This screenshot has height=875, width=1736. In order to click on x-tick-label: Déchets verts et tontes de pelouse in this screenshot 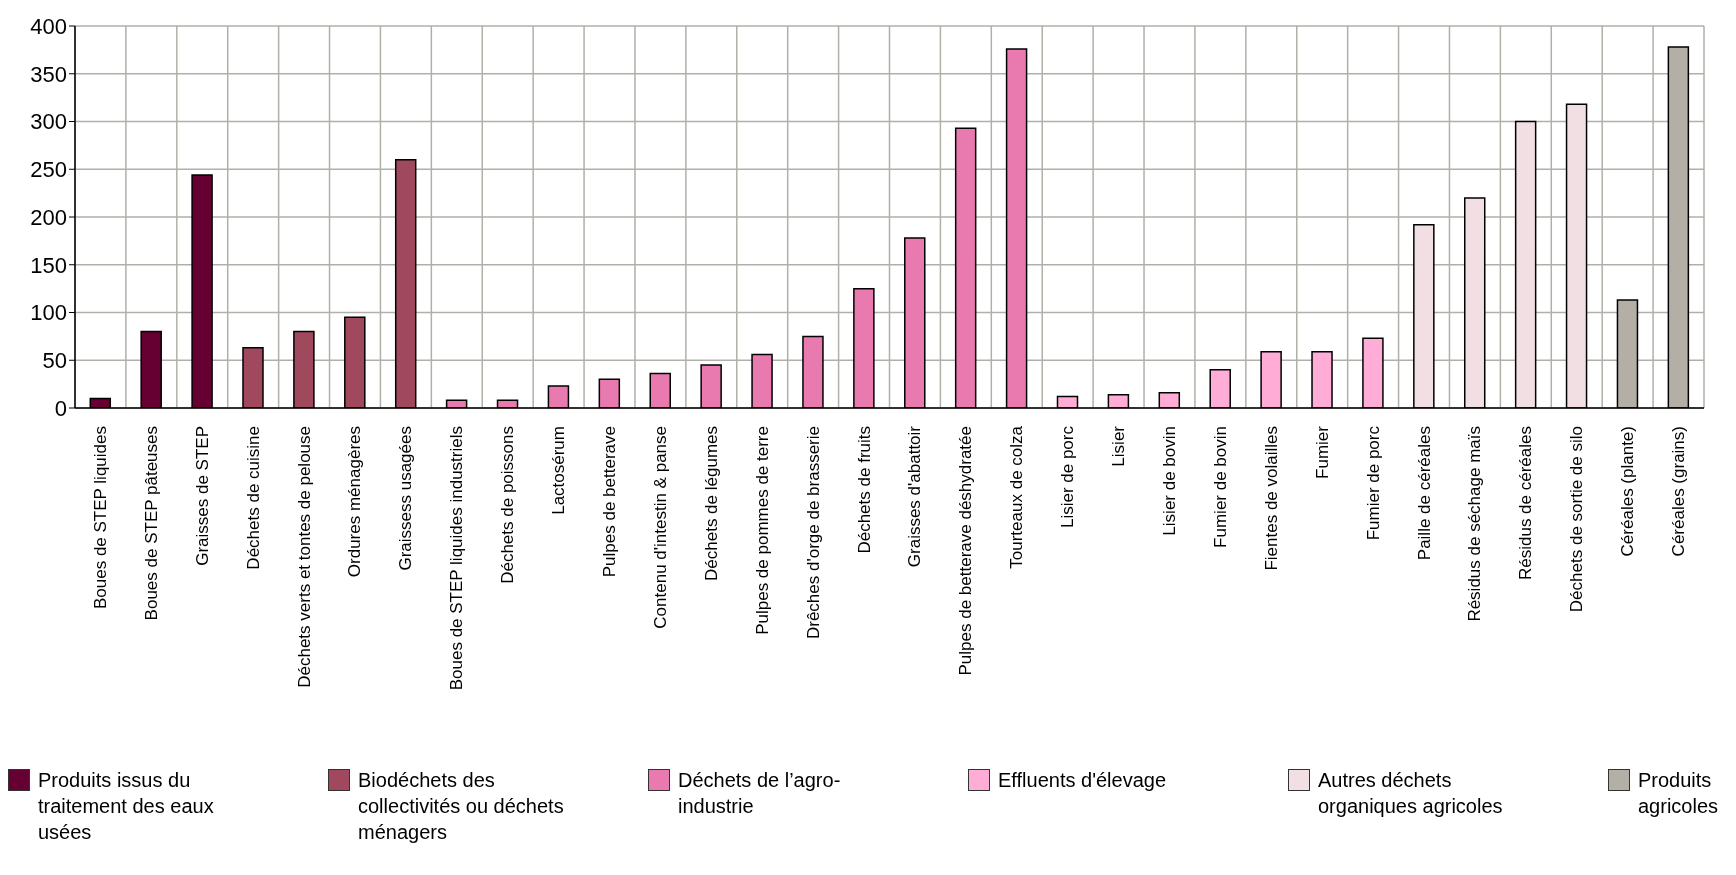, I will do `click(304, 557)`.